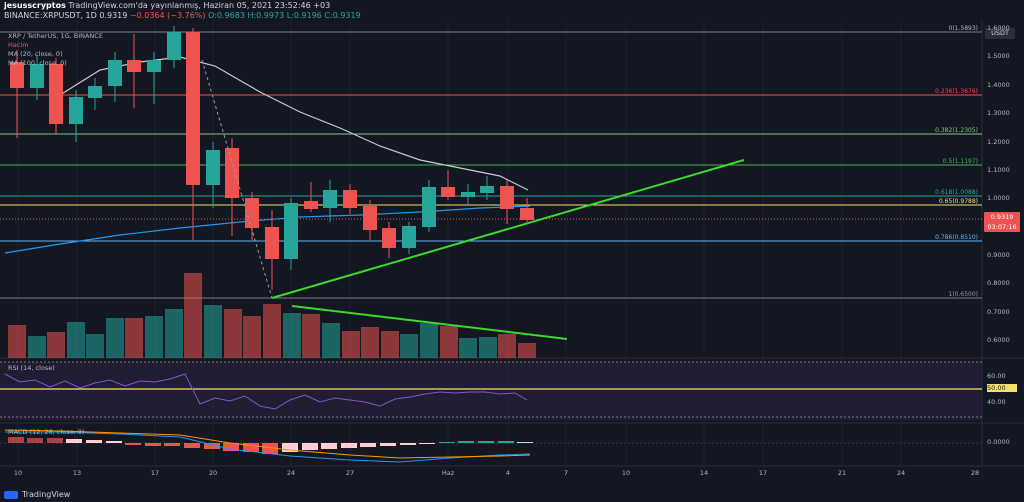 The image size is (1024, 502). I want to click on rsi-band, so click(491, 391).